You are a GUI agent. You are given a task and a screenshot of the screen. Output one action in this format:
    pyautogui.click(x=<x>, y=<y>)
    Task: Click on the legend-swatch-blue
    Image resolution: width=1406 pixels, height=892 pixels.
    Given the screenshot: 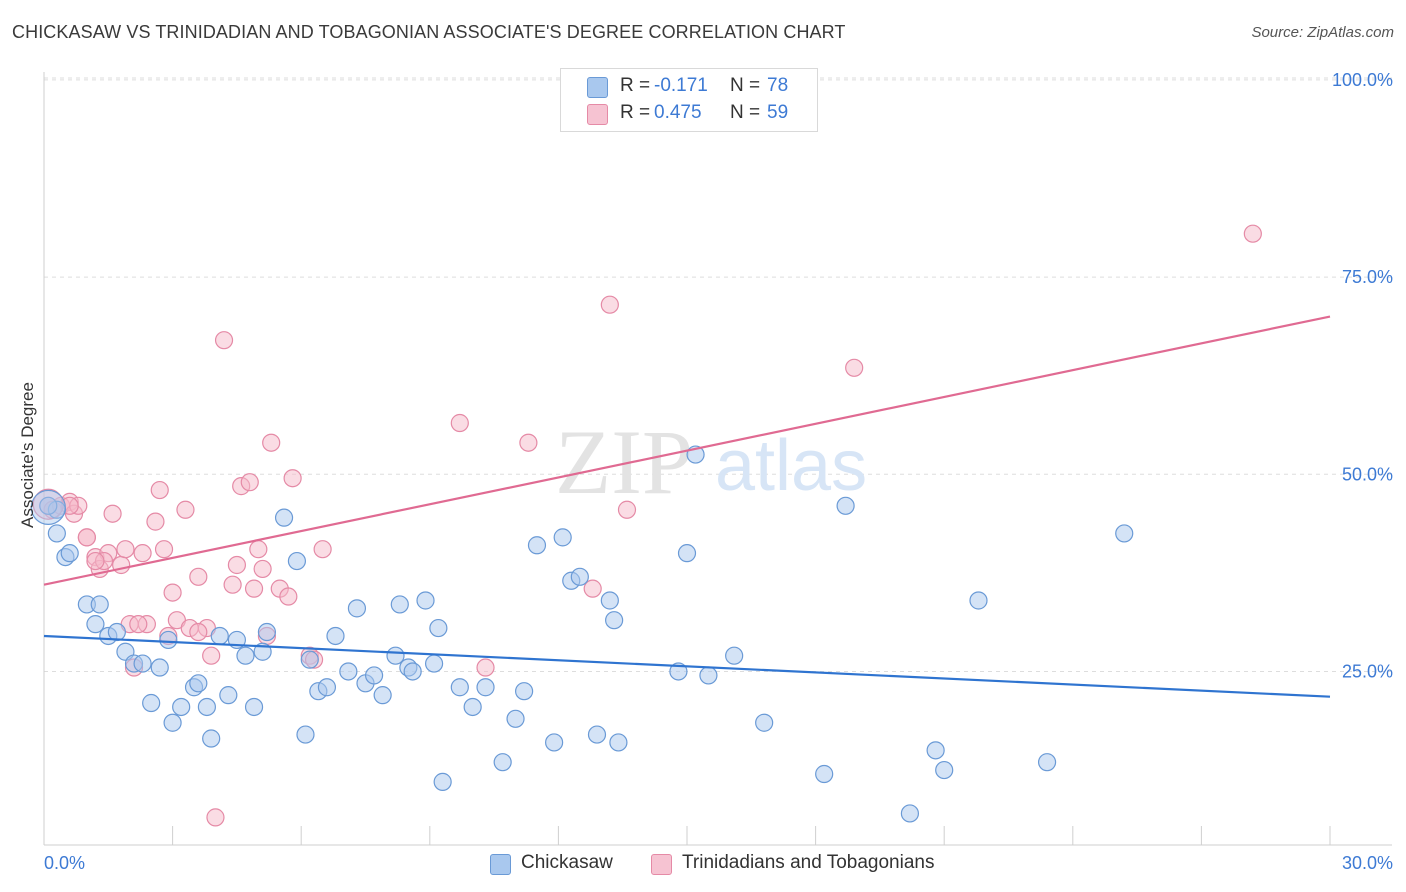 What is the action you would take?
    pyautogui.click(x=597, y=87)
    